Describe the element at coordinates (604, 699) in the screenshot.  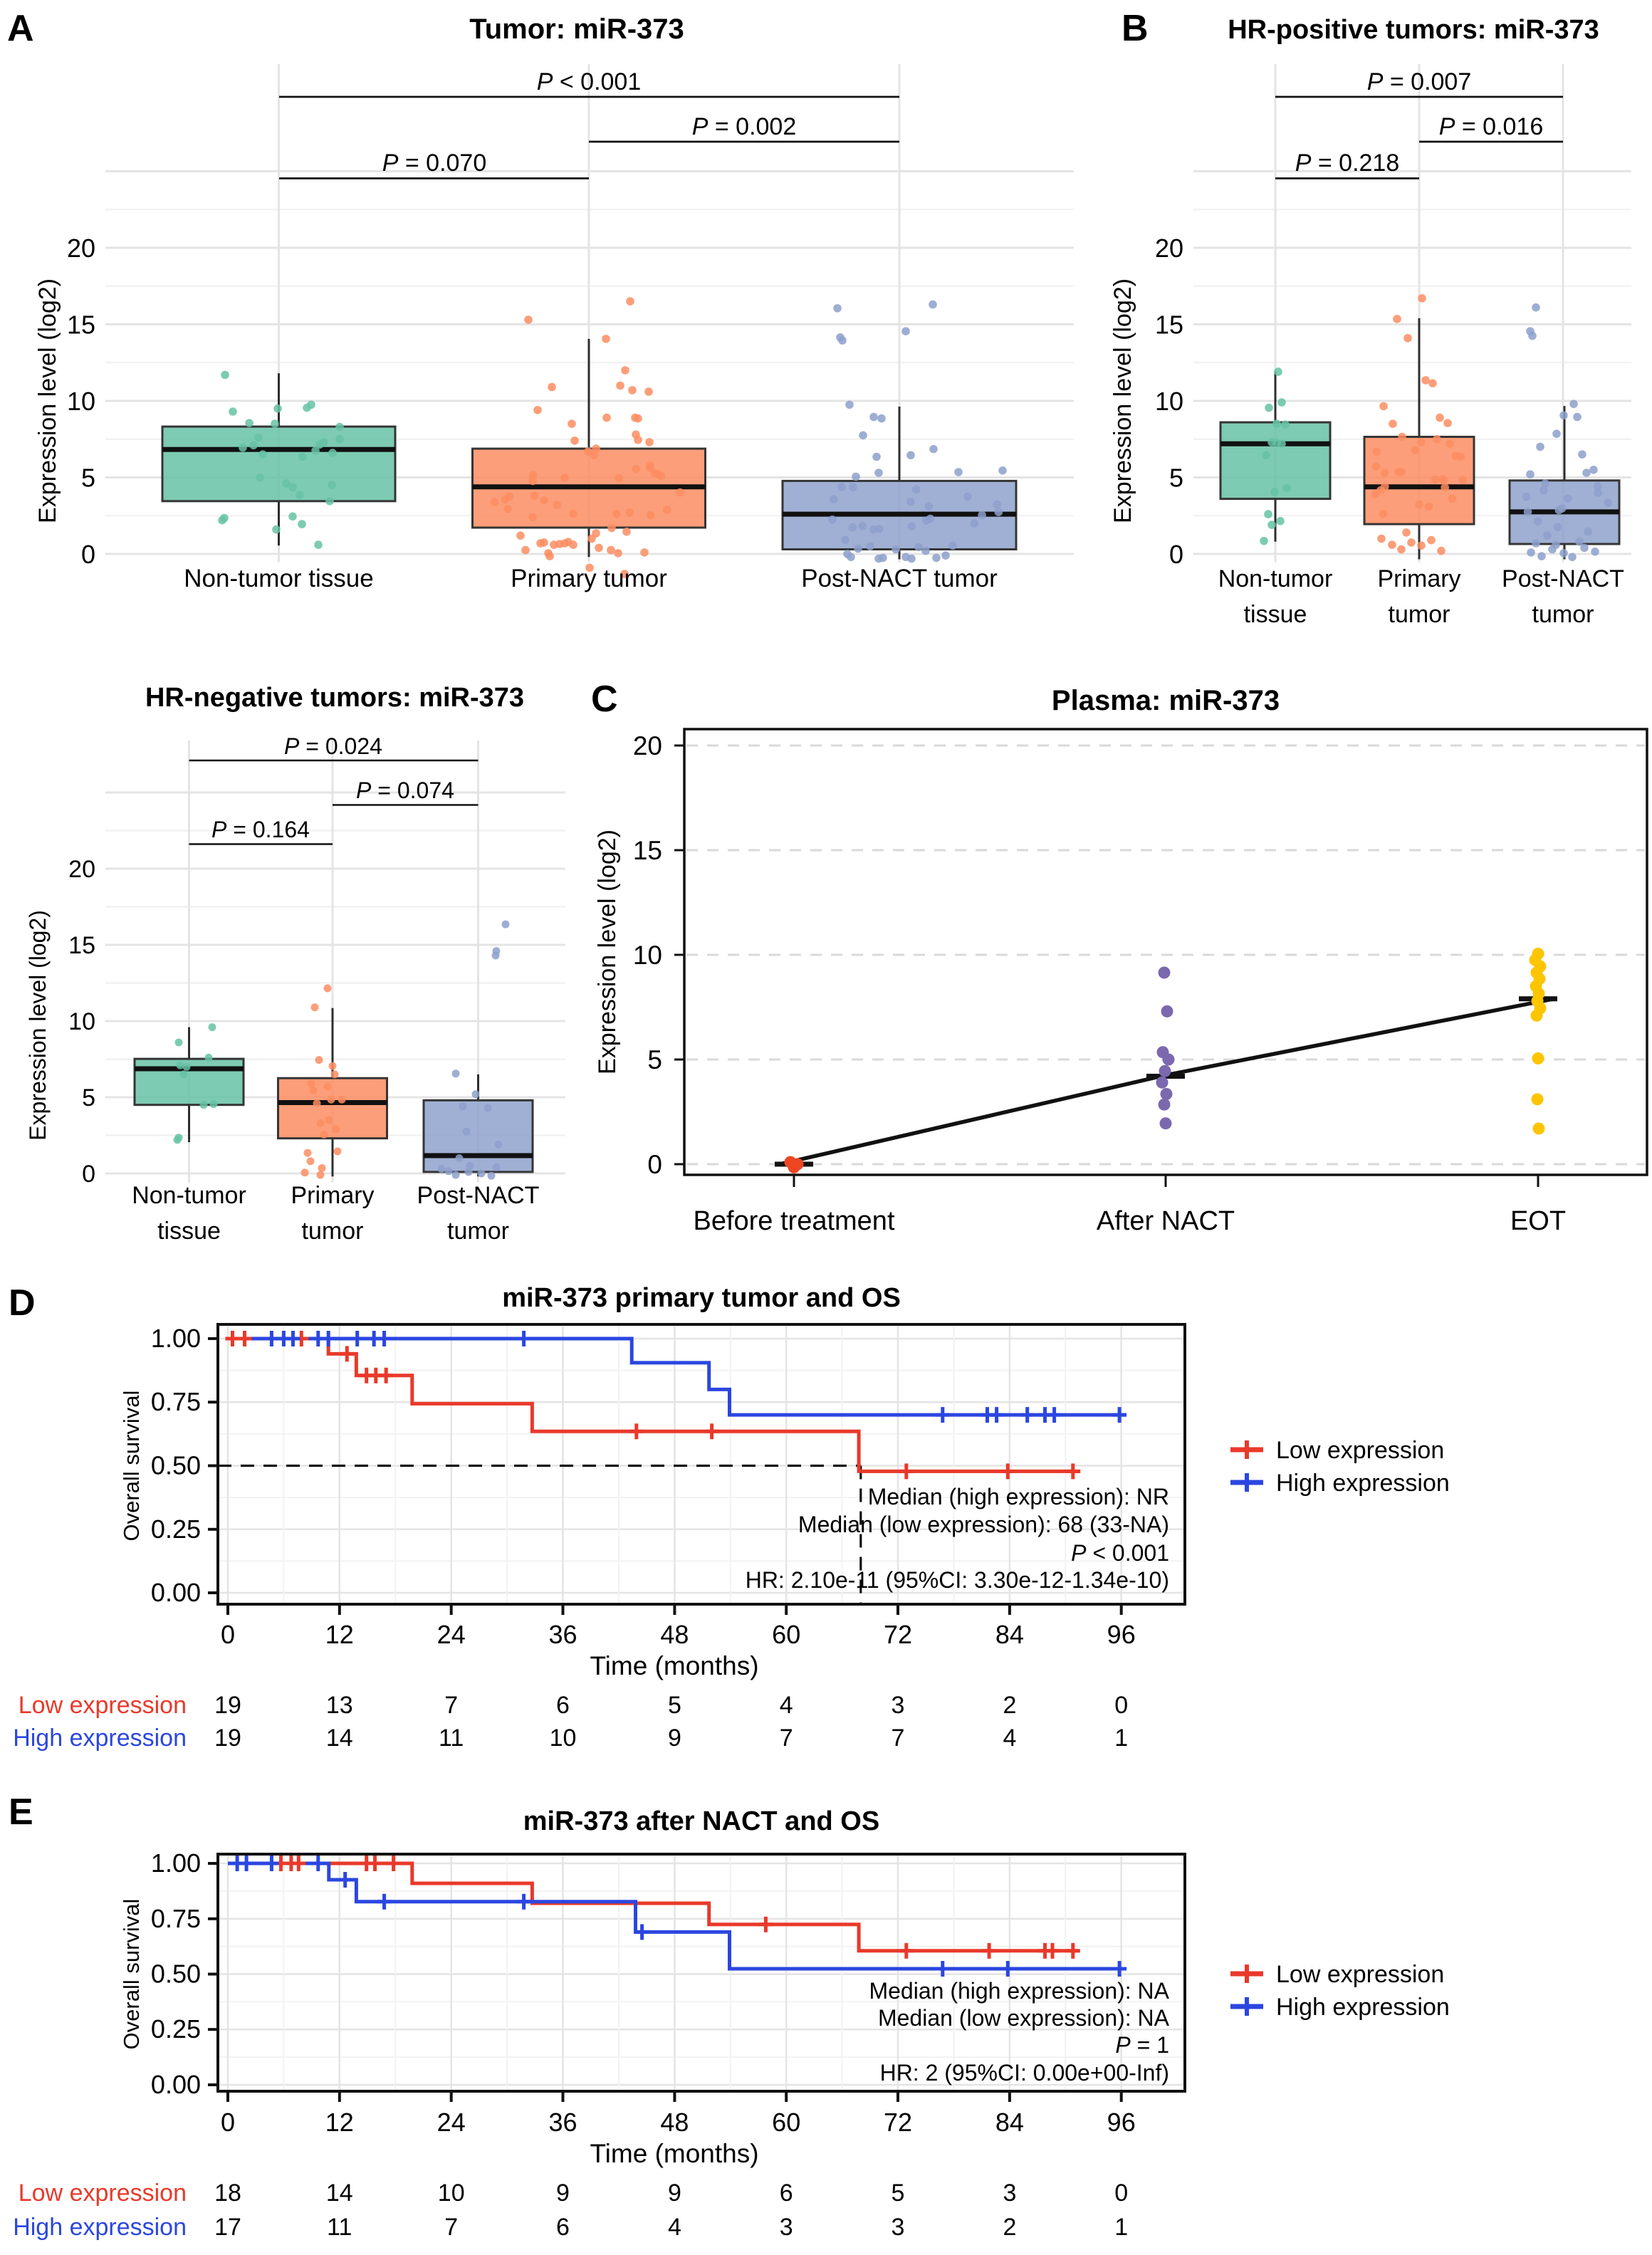
I see `svg-text: C` at that location.